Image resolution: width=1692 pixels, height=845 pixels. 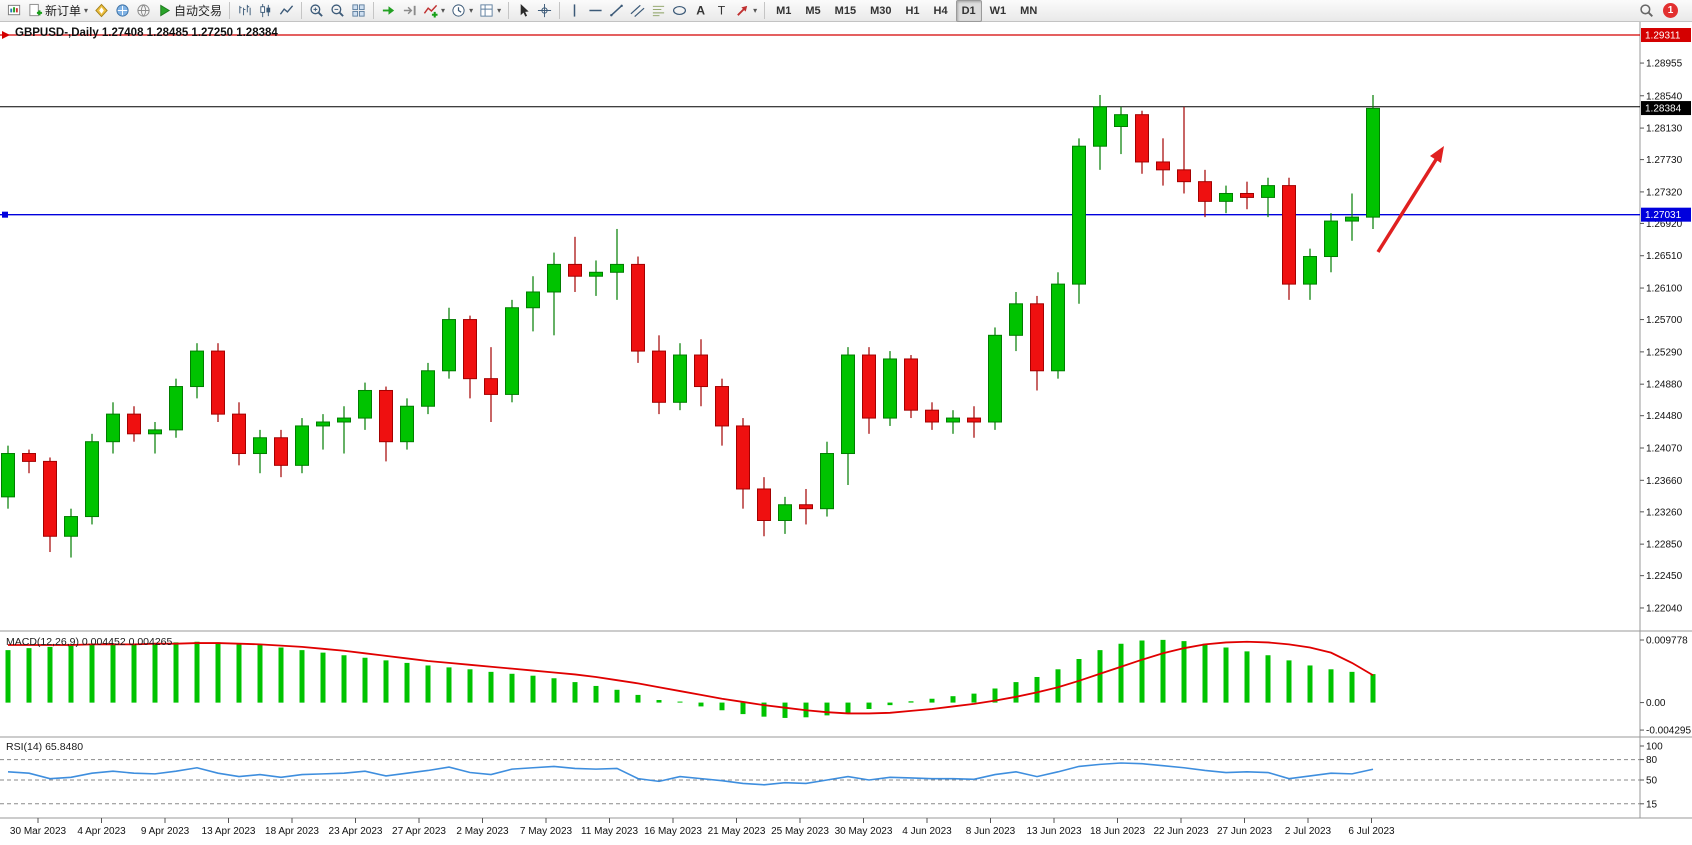 I want to click on timeframe-W1: W1, so click(x=998, y=10).